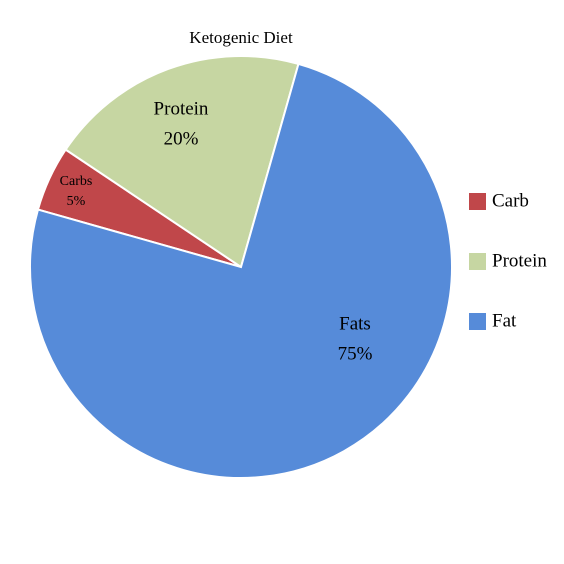  I want to click on value-label: 5%, so click(76, 201).